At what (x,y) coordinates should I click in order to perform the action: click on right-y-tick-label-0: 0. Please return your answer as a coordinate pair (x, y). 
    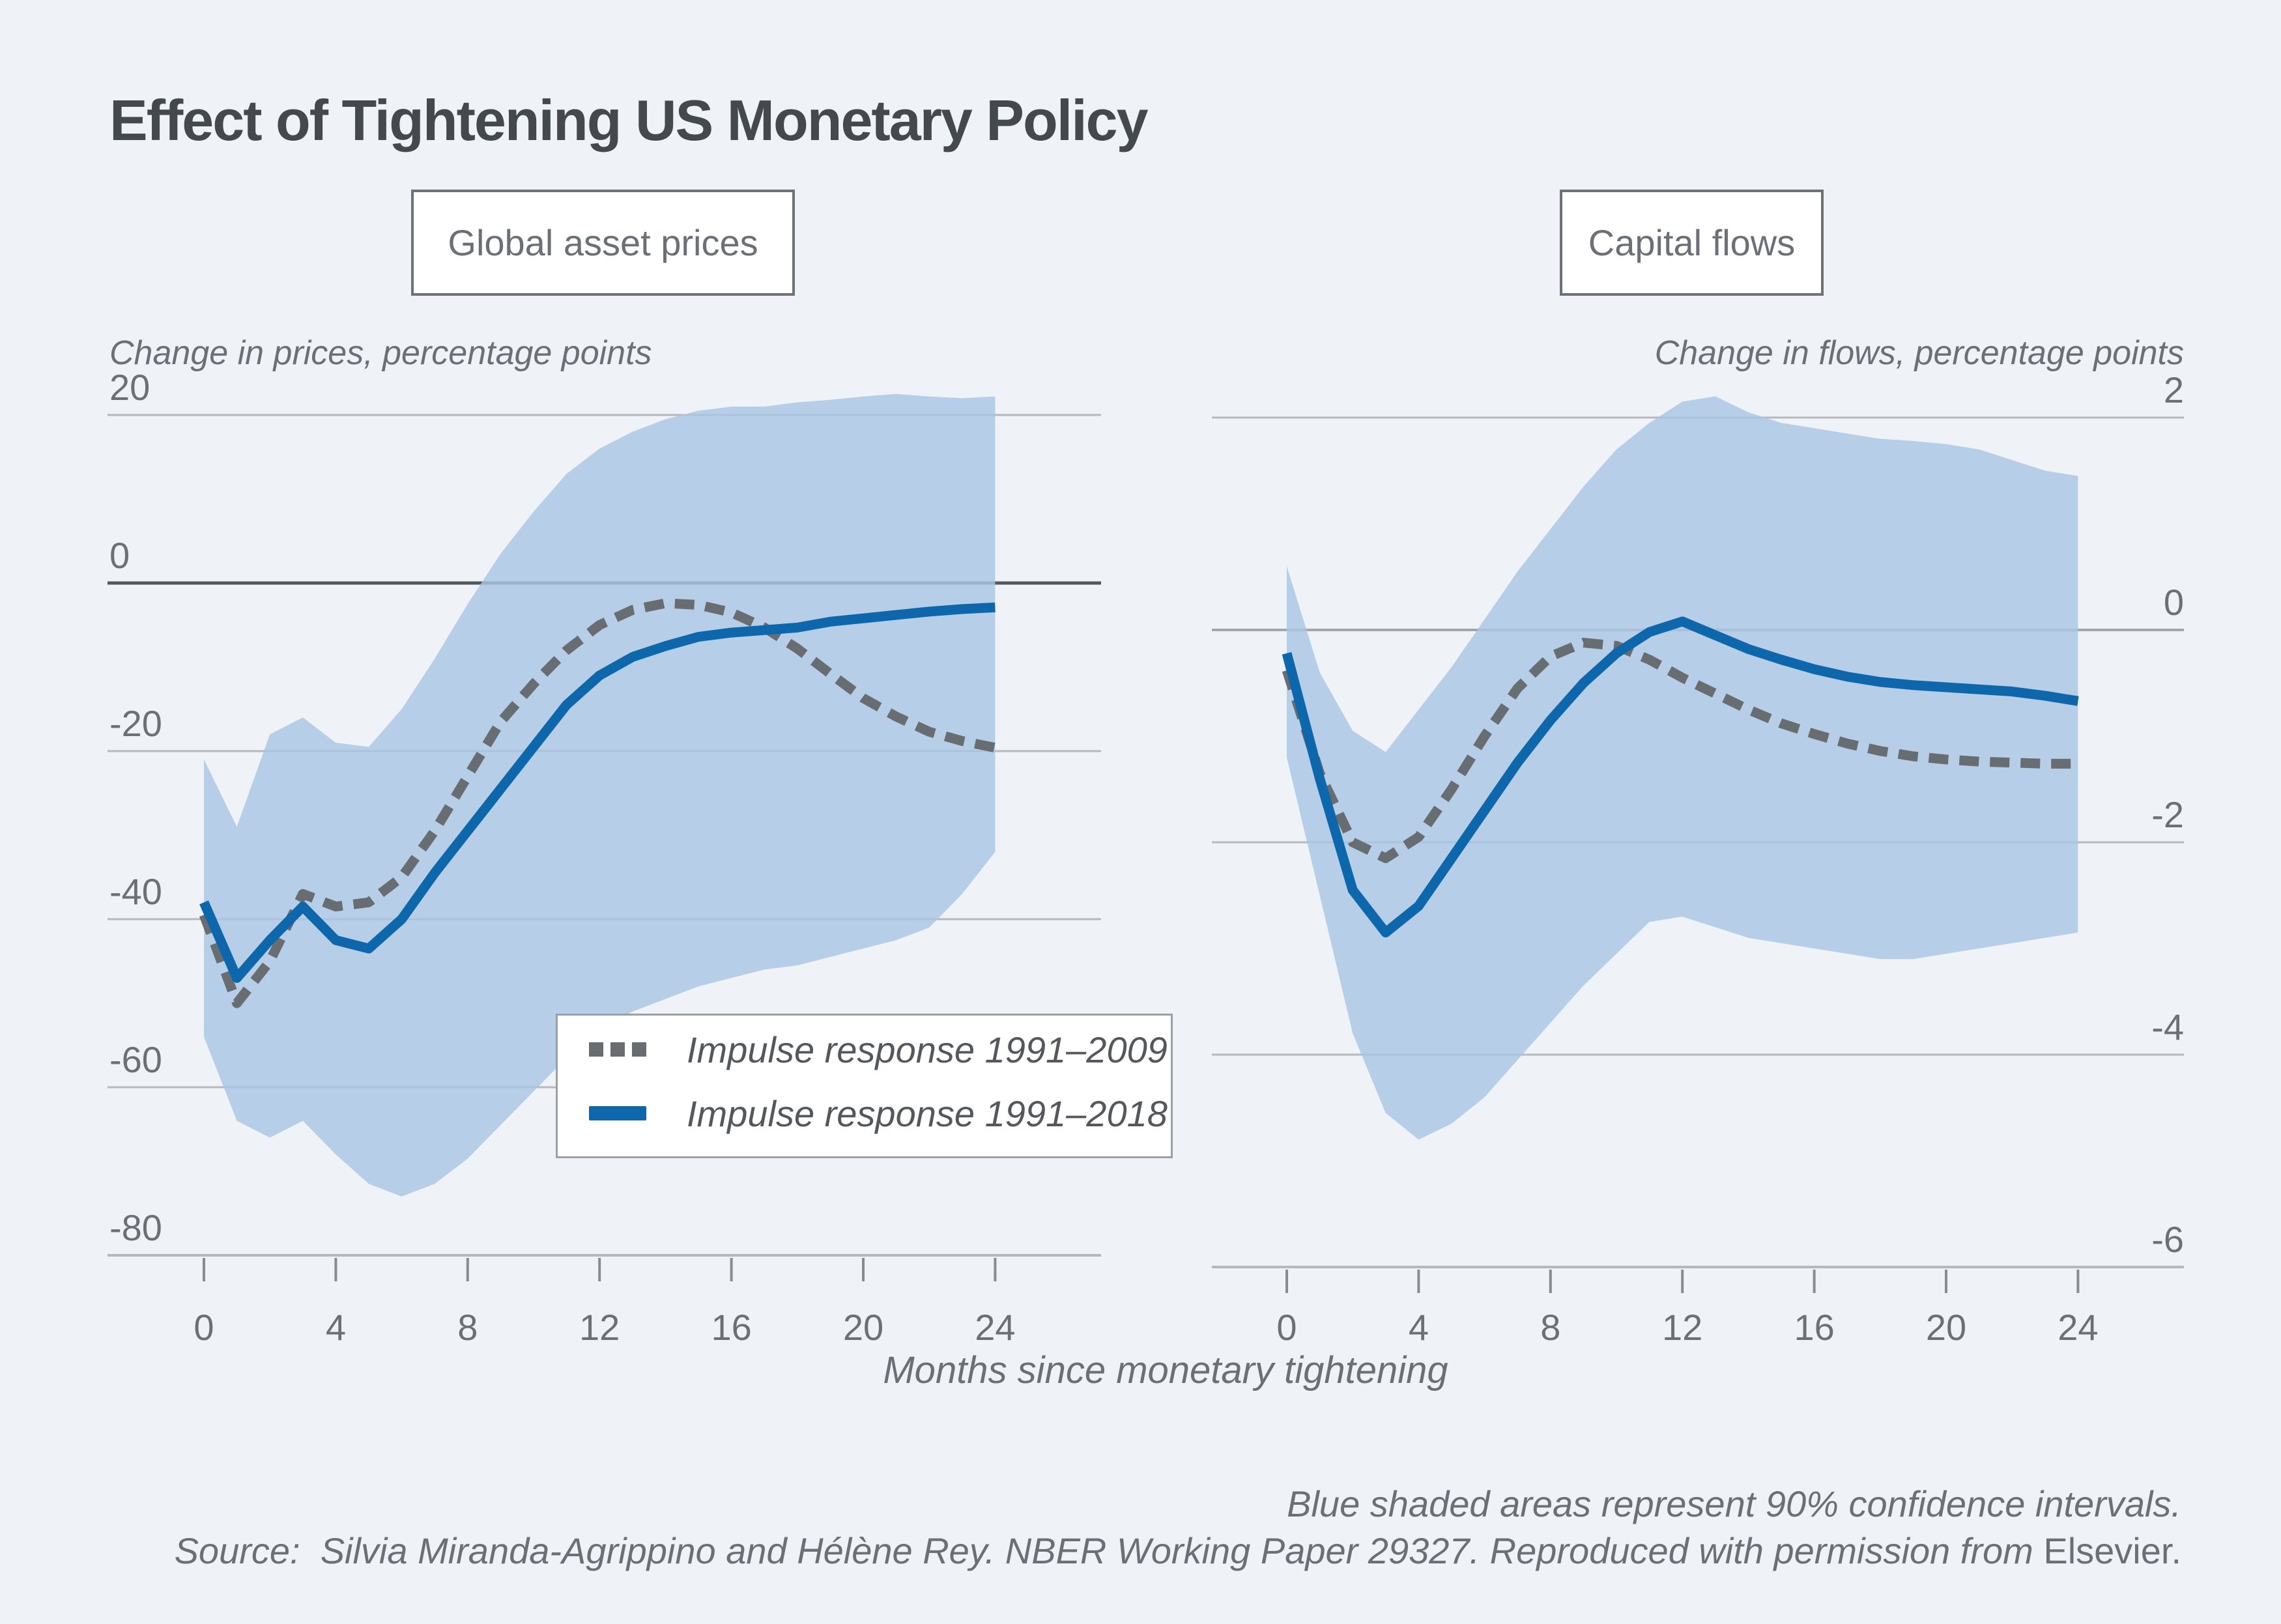
    Looking at the image, I should click on (2173, 602).